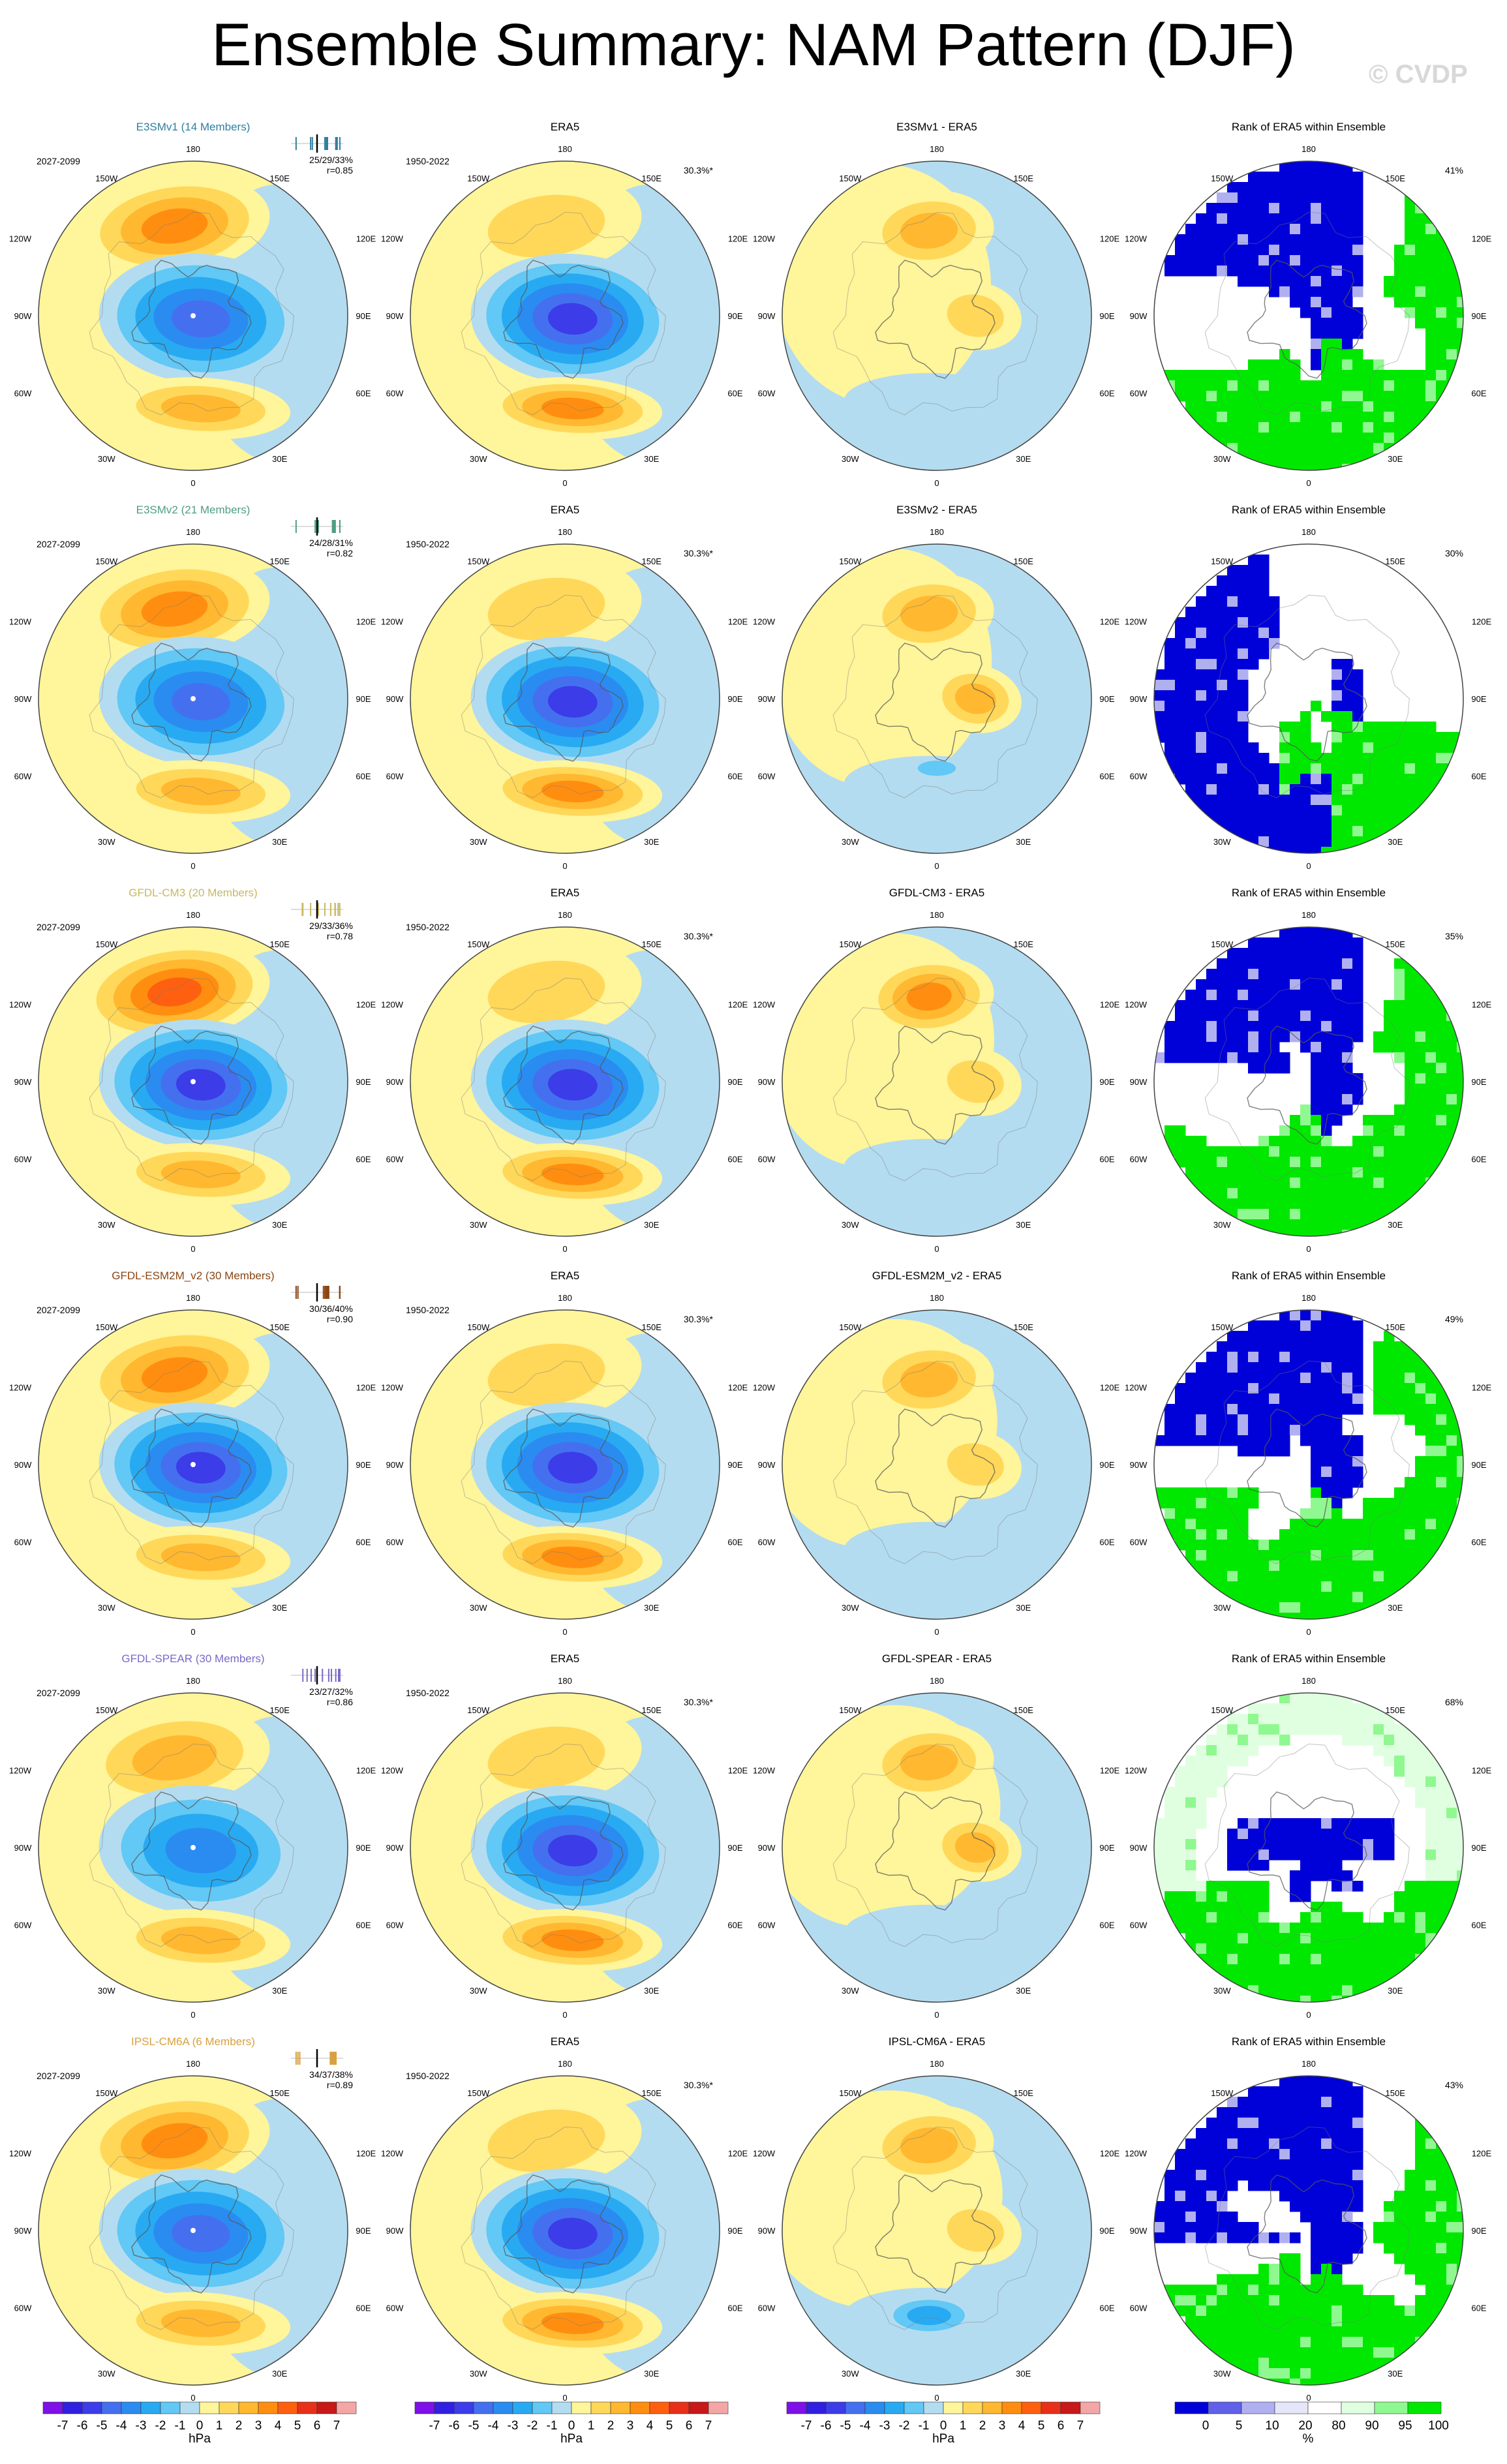 This screenshot has width=1507, height=2464. I want to click on lon-label-120e: 120E, so click(738, 239).